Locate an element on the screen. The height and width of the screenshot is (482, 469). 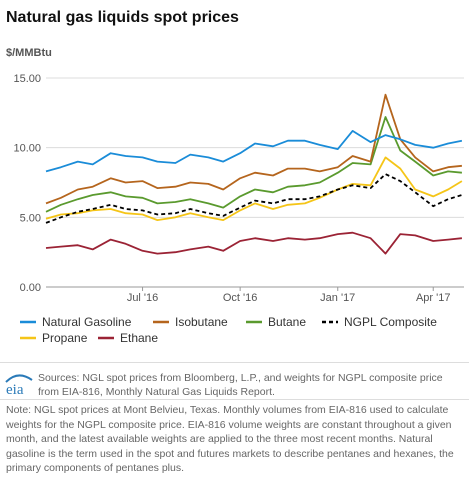
eia-logo: eia is located at coordinates (19, 386).